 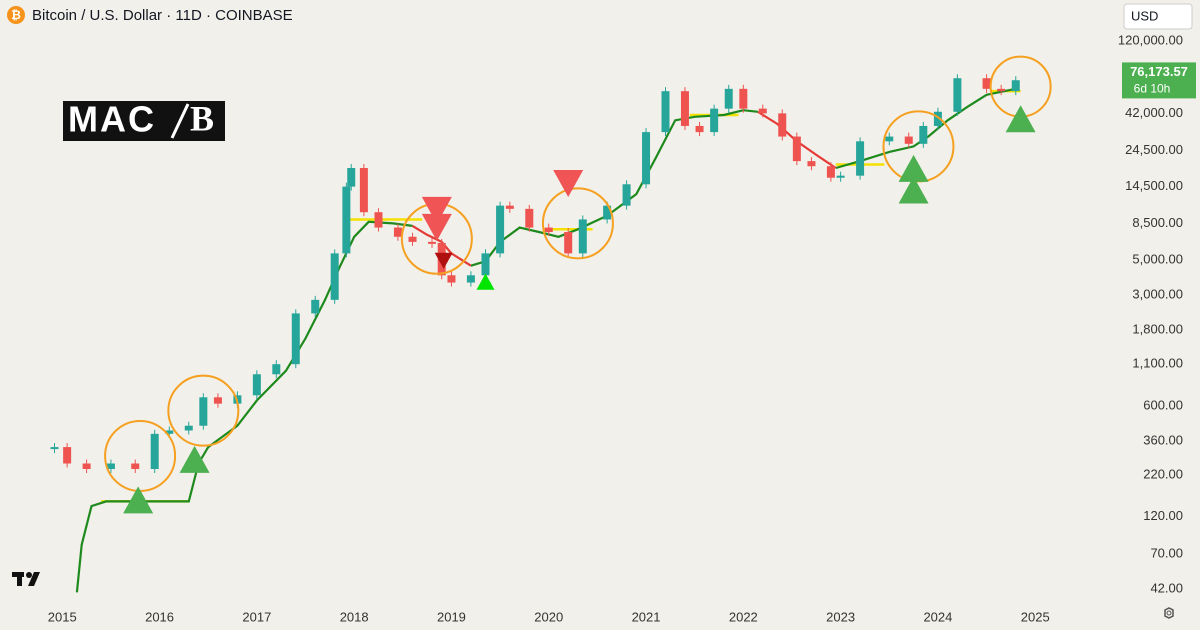 I want to click on y-tick-label: 70.00, so click(x=1166, y=552).